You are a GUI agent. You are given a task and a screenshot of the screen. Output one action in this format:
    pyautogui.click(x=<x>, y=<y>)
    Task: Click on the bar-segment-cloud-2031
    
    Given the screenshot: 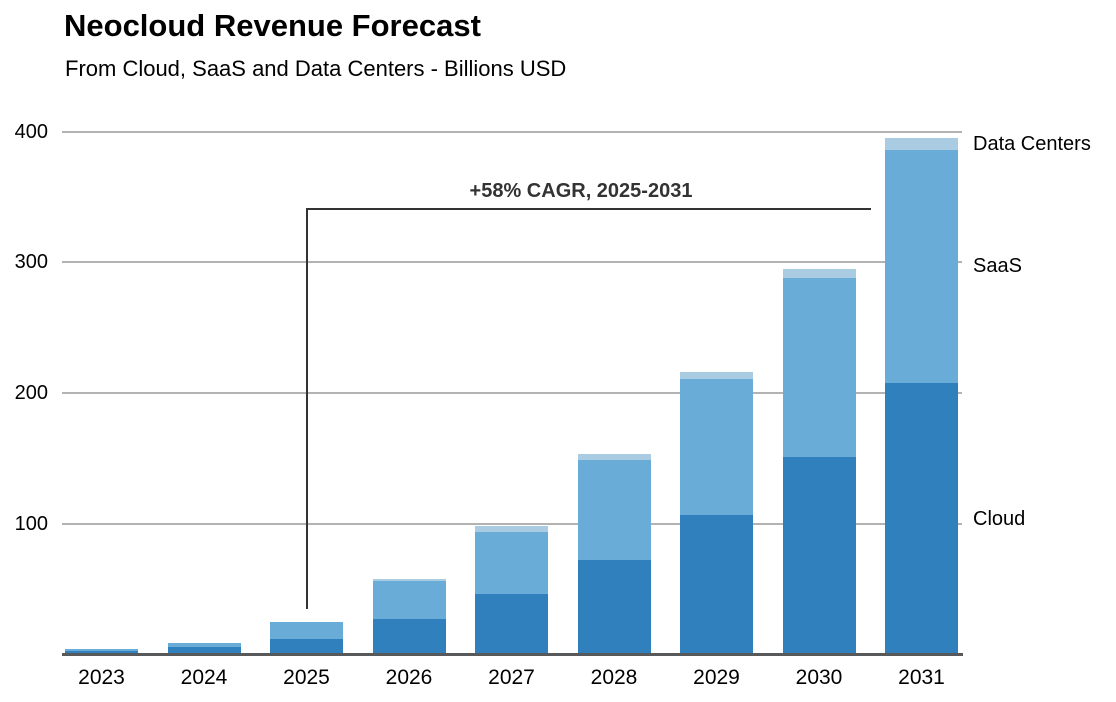 What is the action you would take?
    pyautogui.click(x=921, y=518)
    